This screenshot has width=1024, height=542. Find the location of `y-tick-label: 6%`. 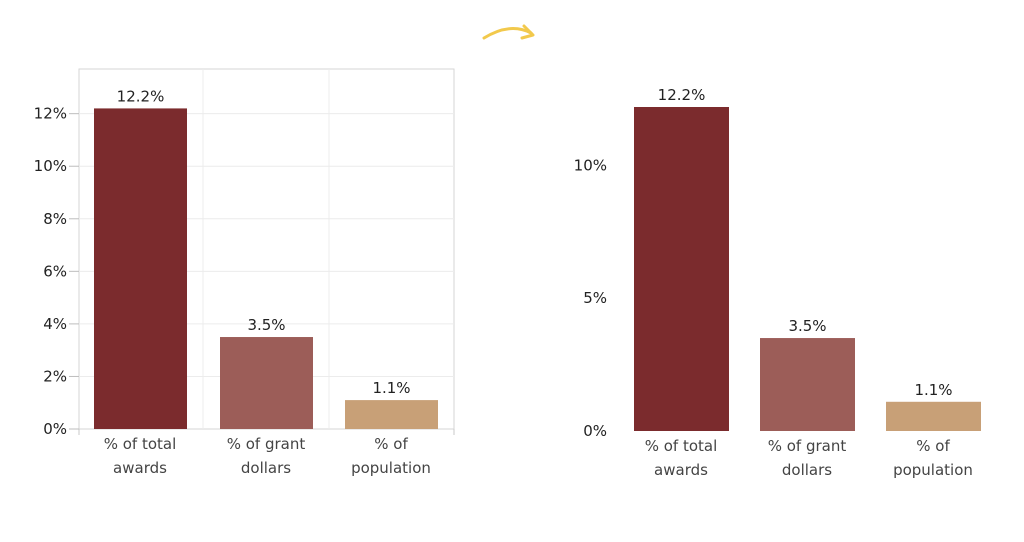

y-tick-label: 6% is located at coordinates (55, 271).